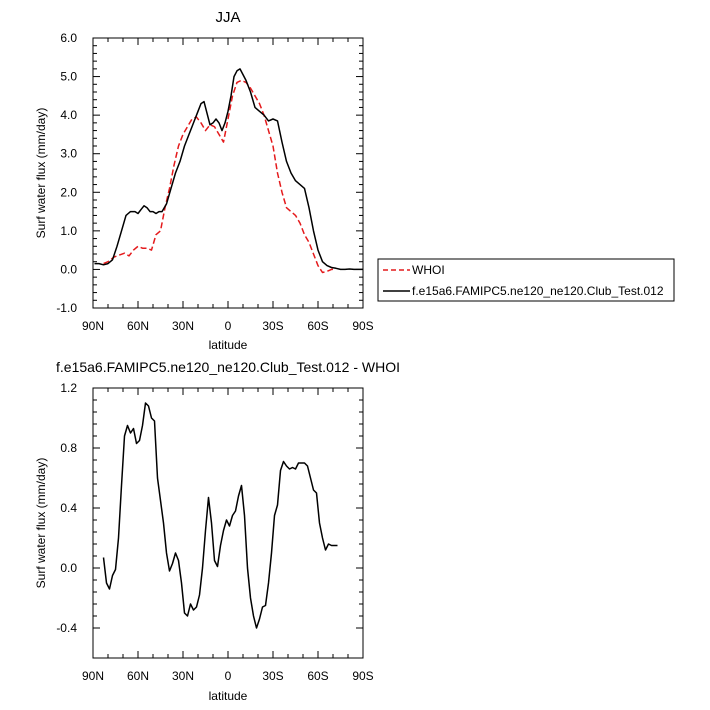 This screenshot has width=710, height=710. What do you see at coordinates (362, 676) in the screenshot?
I see `bottom-x-tick-label: 90S` at bounding box center [362, 676].